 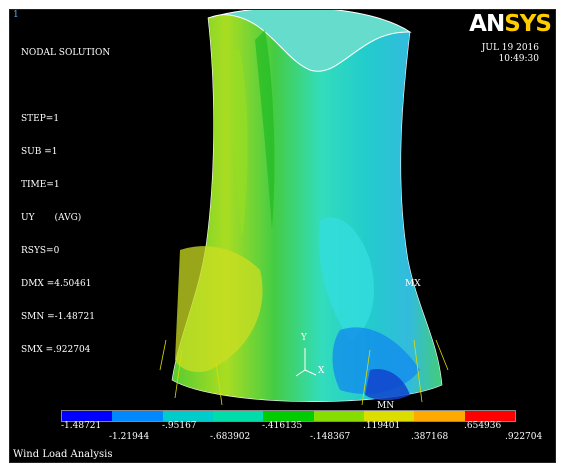 I want to click on legend-label-top: -1.48721, so click(x=81, y=426).